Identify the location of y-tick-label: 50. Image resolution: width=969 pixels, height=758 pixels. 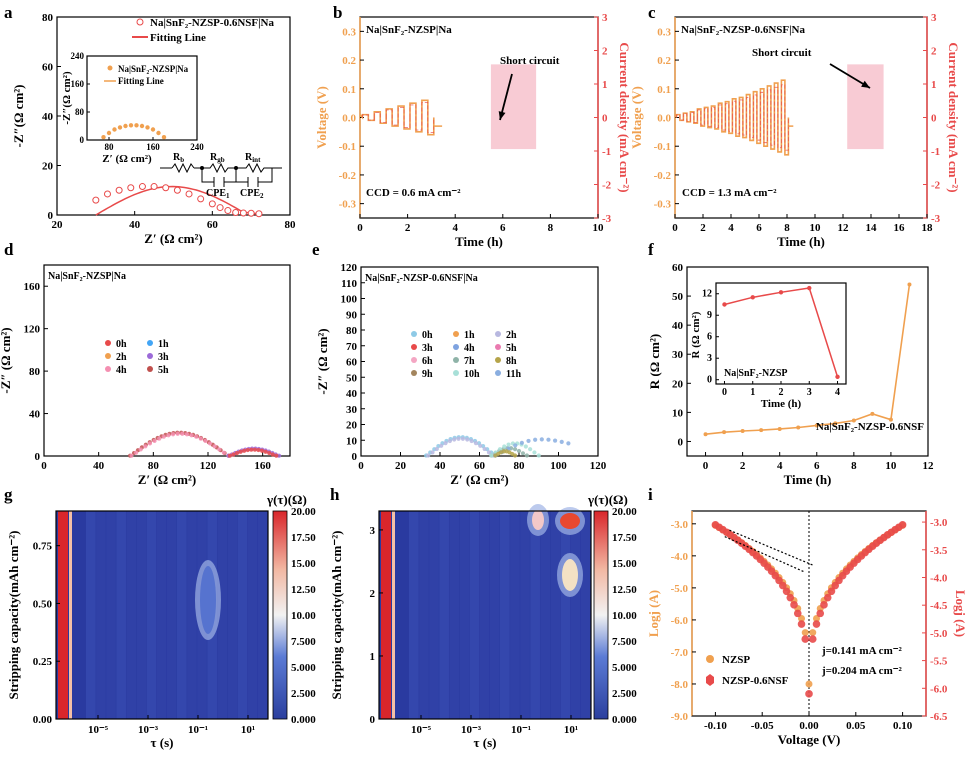
(352, 378).